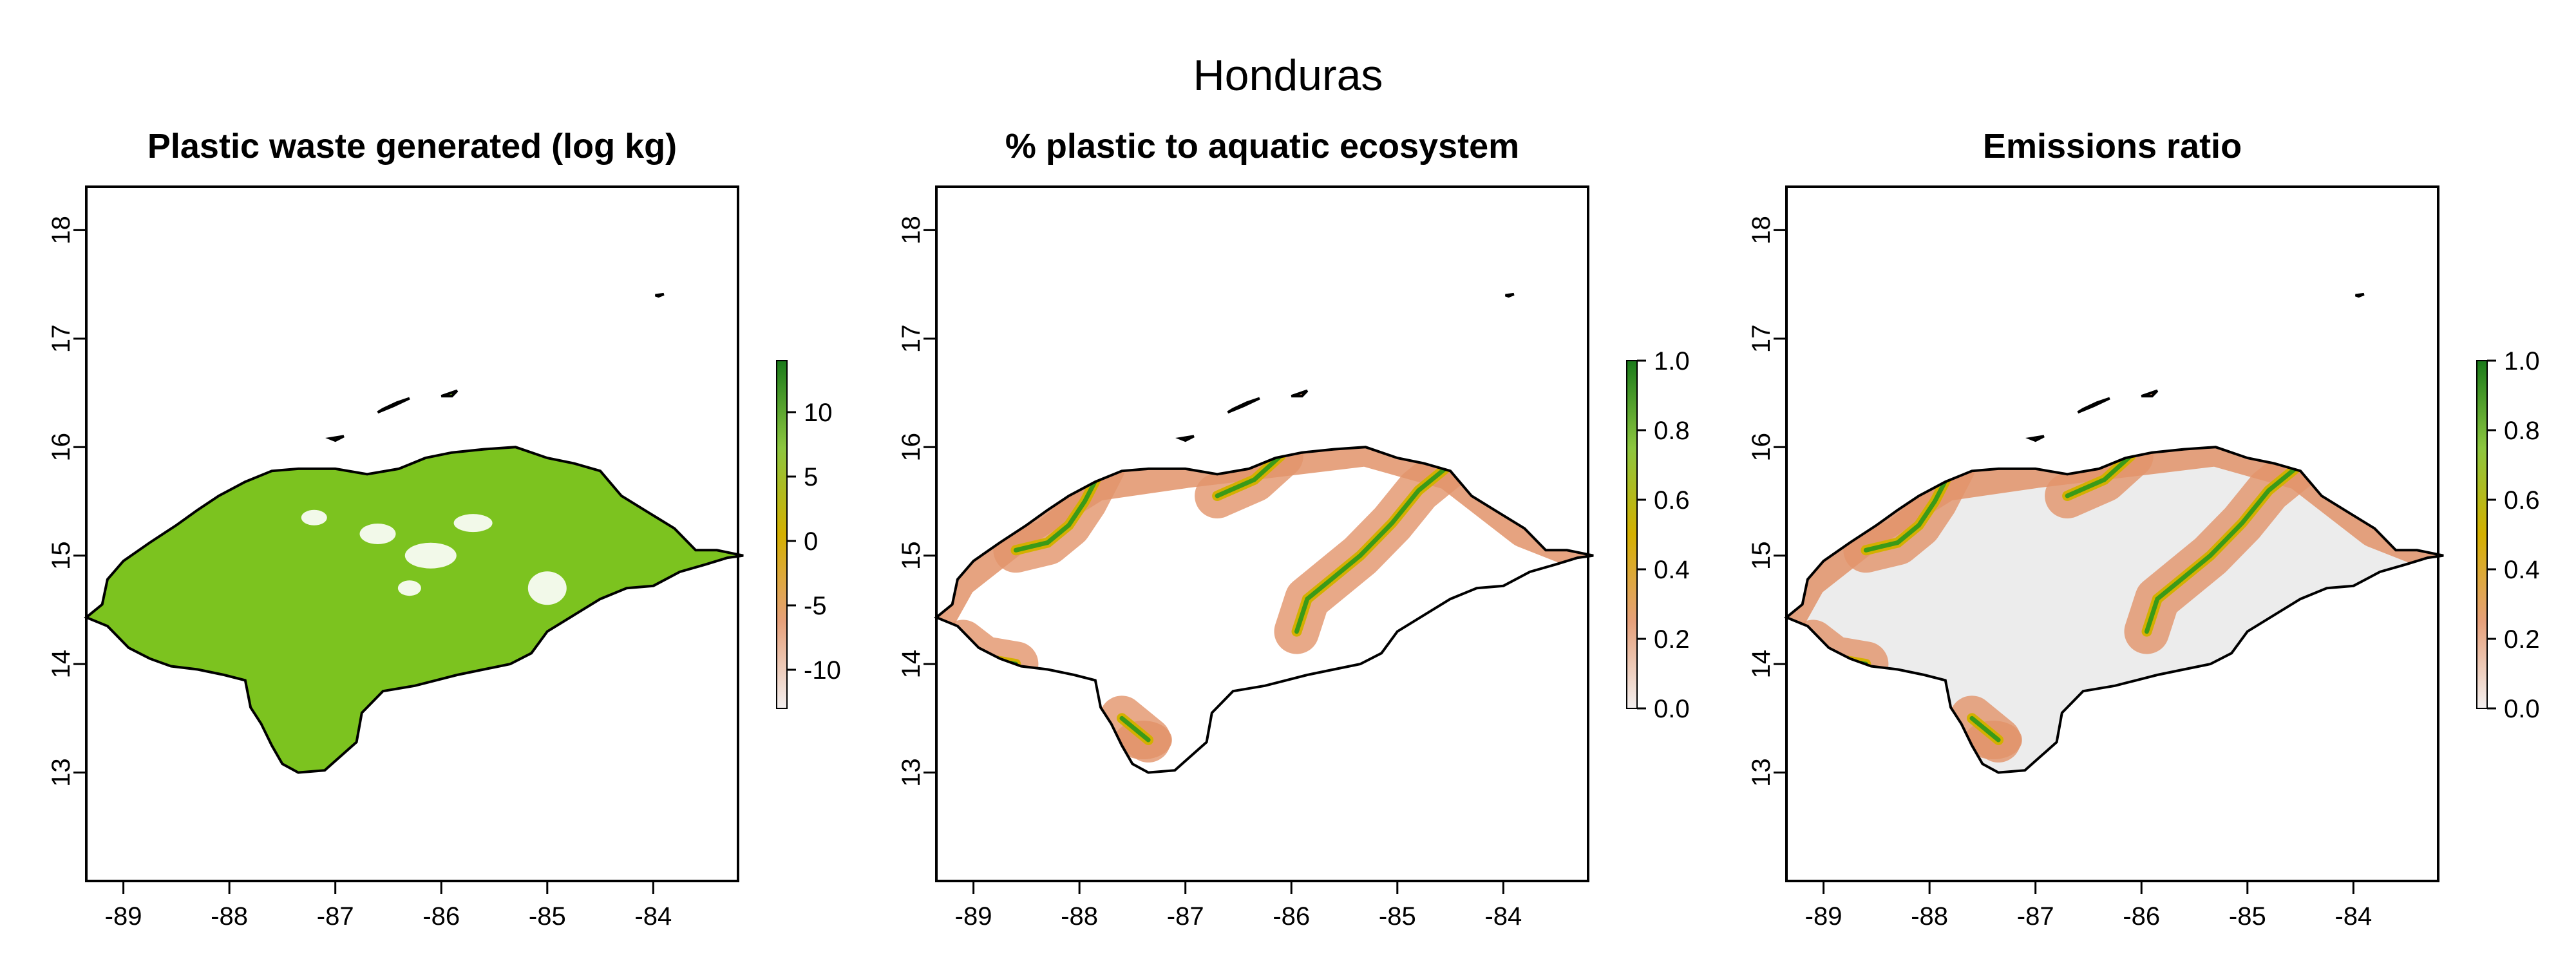  What do you see at coordinates (818, 413) in the screenshot?
I see `colorbar-tick-label: 10` at bounding box center [818, 413].